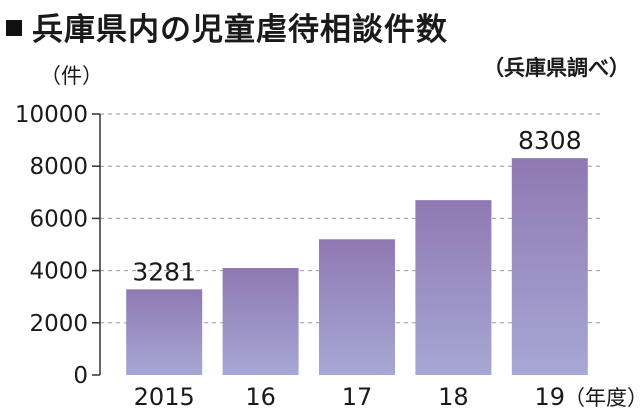  Describe the element at coordinates (556, 68) in the screenshot. I see `chart-source: （兵庫県調べ）` at that location.